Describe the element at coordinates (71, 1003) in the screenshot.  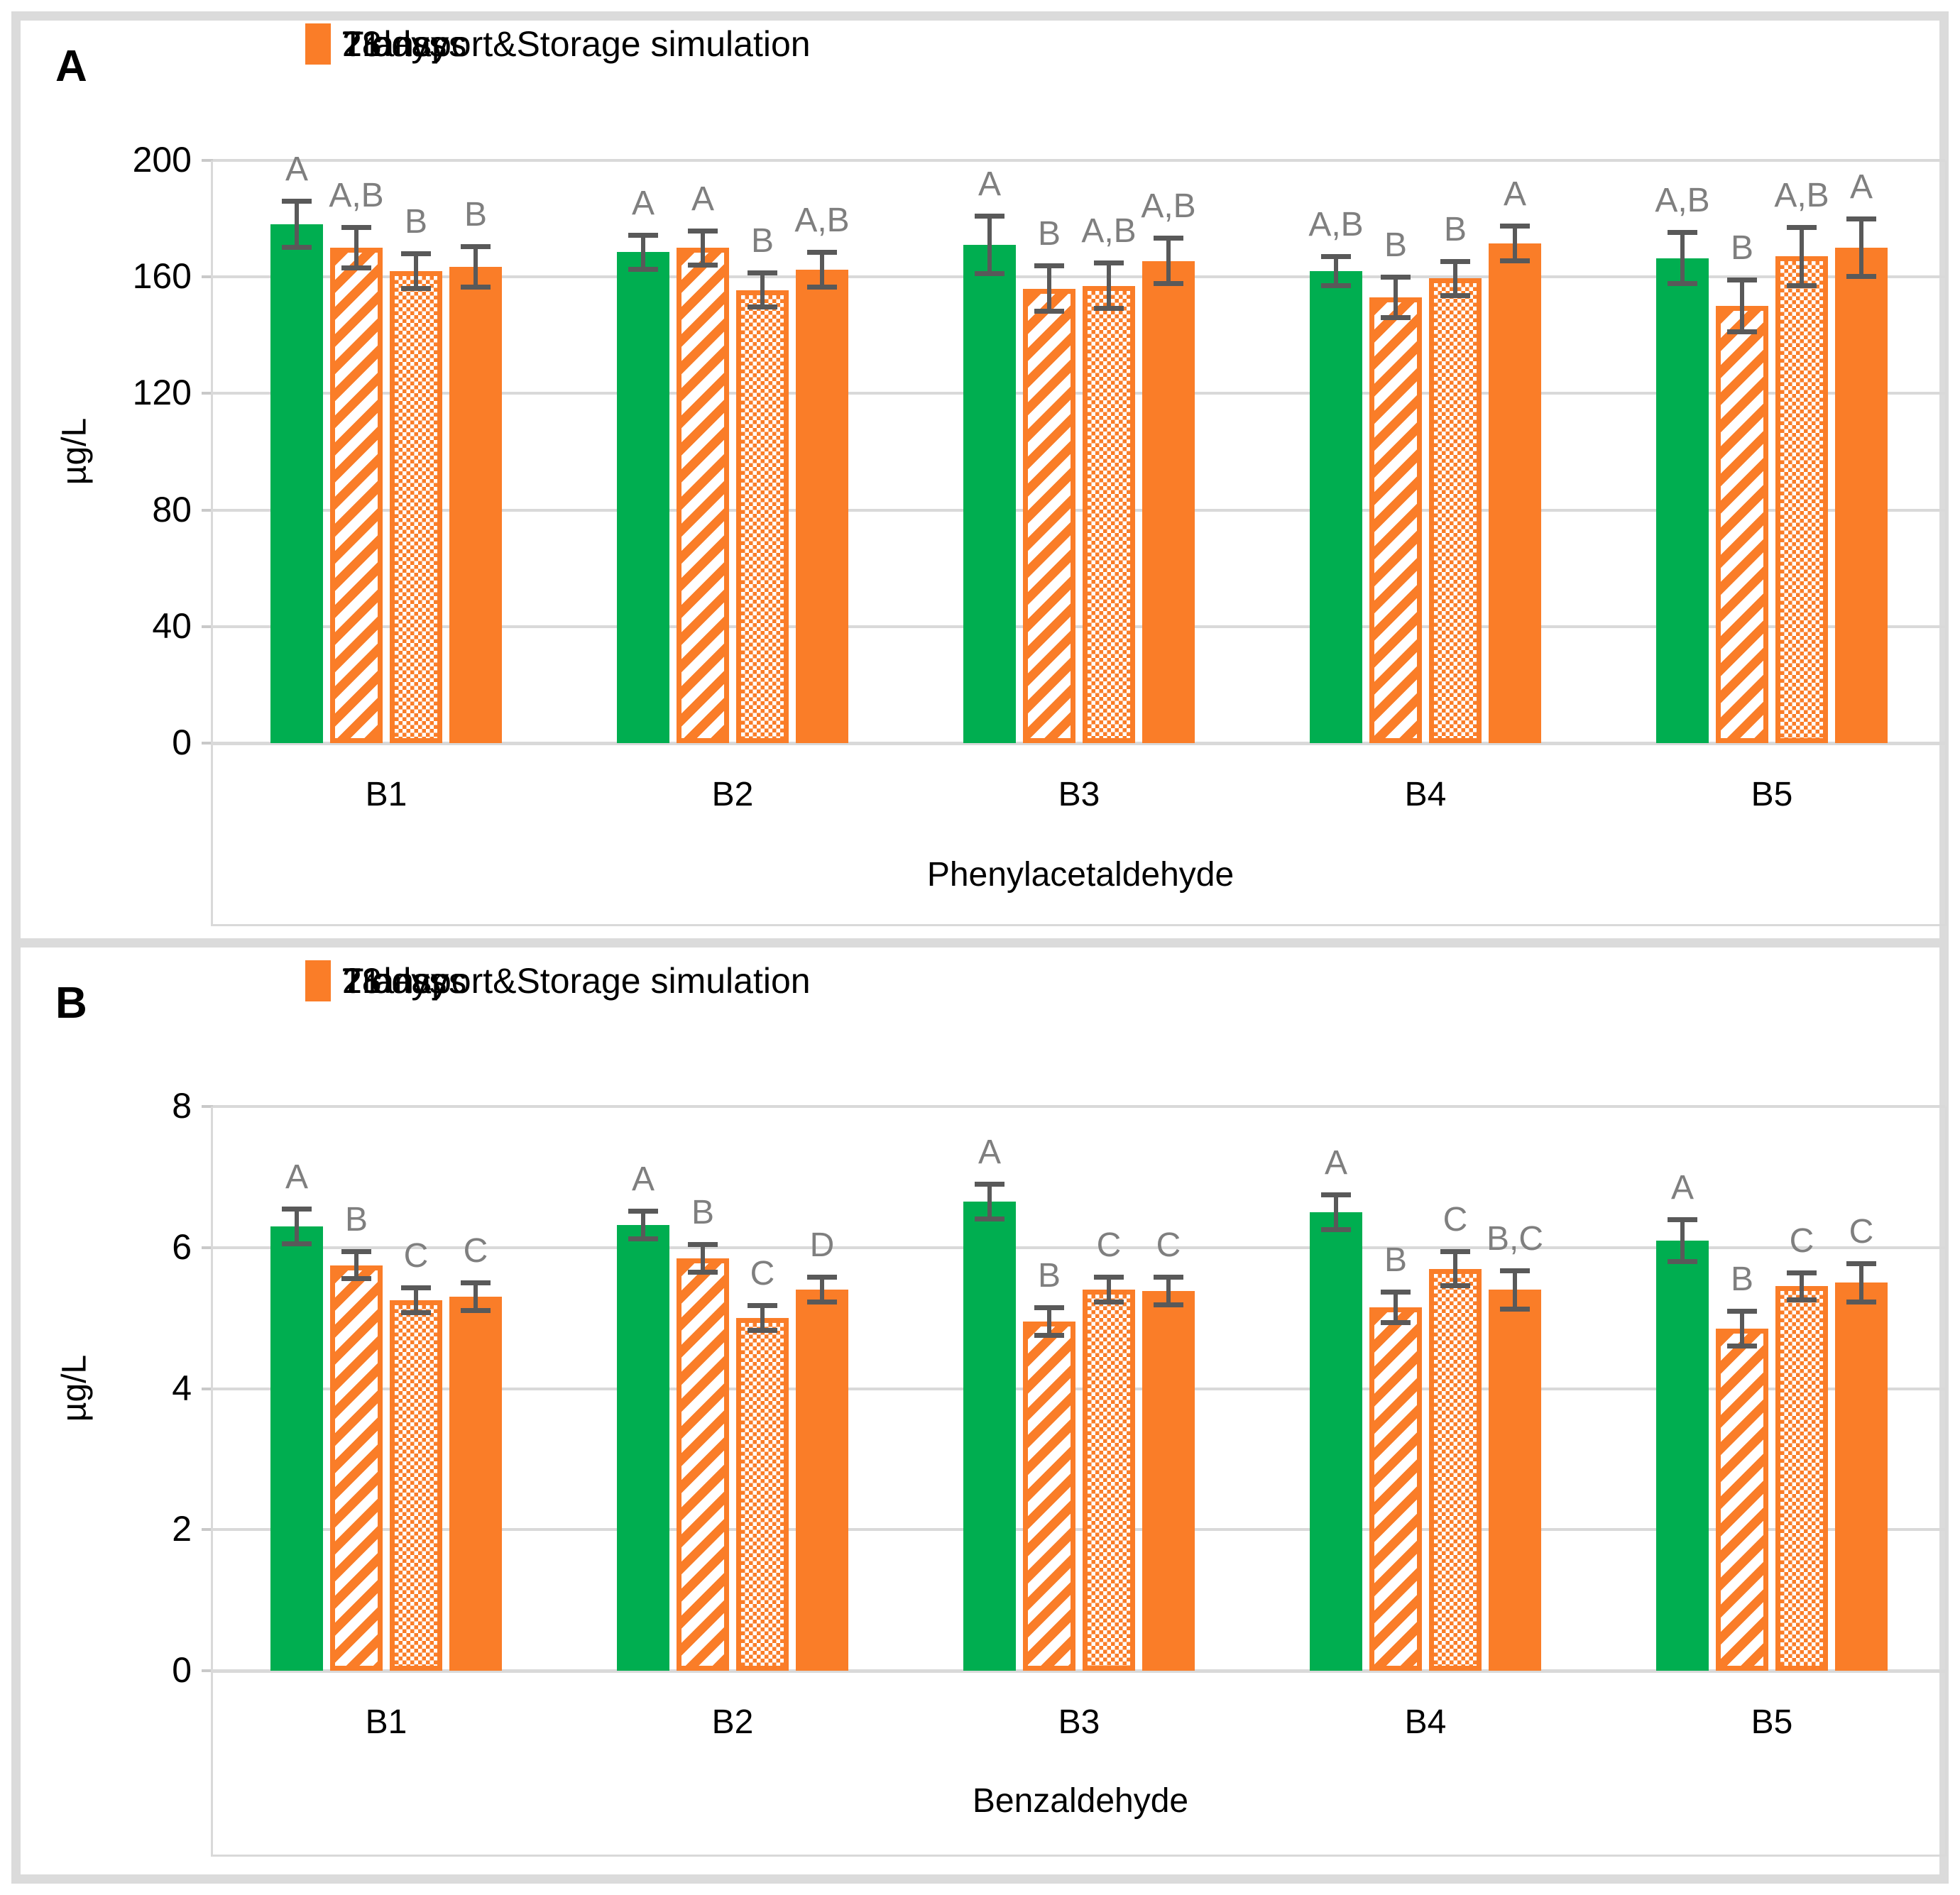
I see `panel-b-label: B` at that location.